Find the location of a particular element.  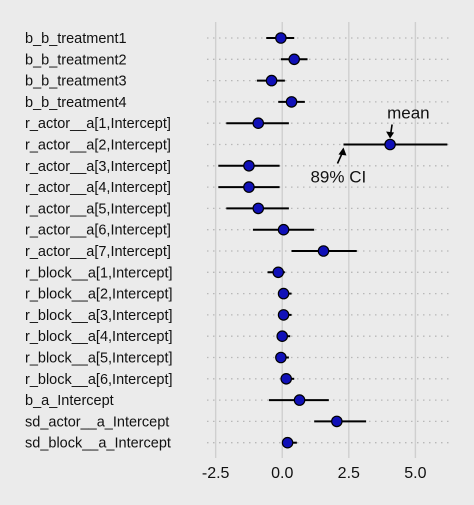

parameter-label: r_block__a[2,Intercept] is located at coordinates (99, 295).